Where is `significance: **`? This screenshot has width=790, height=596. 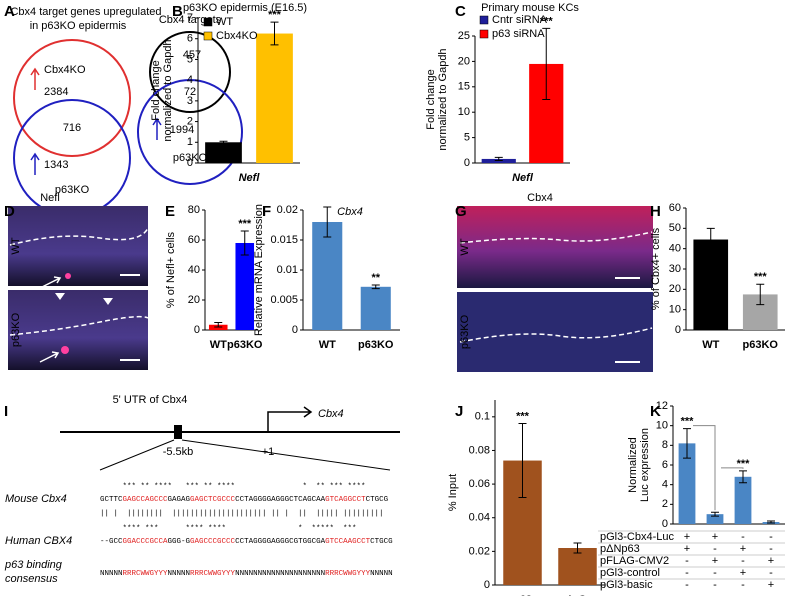 significance: ** is located at coordinates (375, 278).